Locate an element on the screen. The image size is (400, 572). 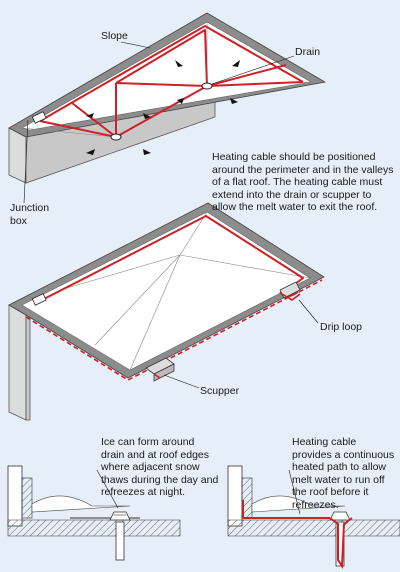
slope-label: Slope is located at coordinates (114, 36).